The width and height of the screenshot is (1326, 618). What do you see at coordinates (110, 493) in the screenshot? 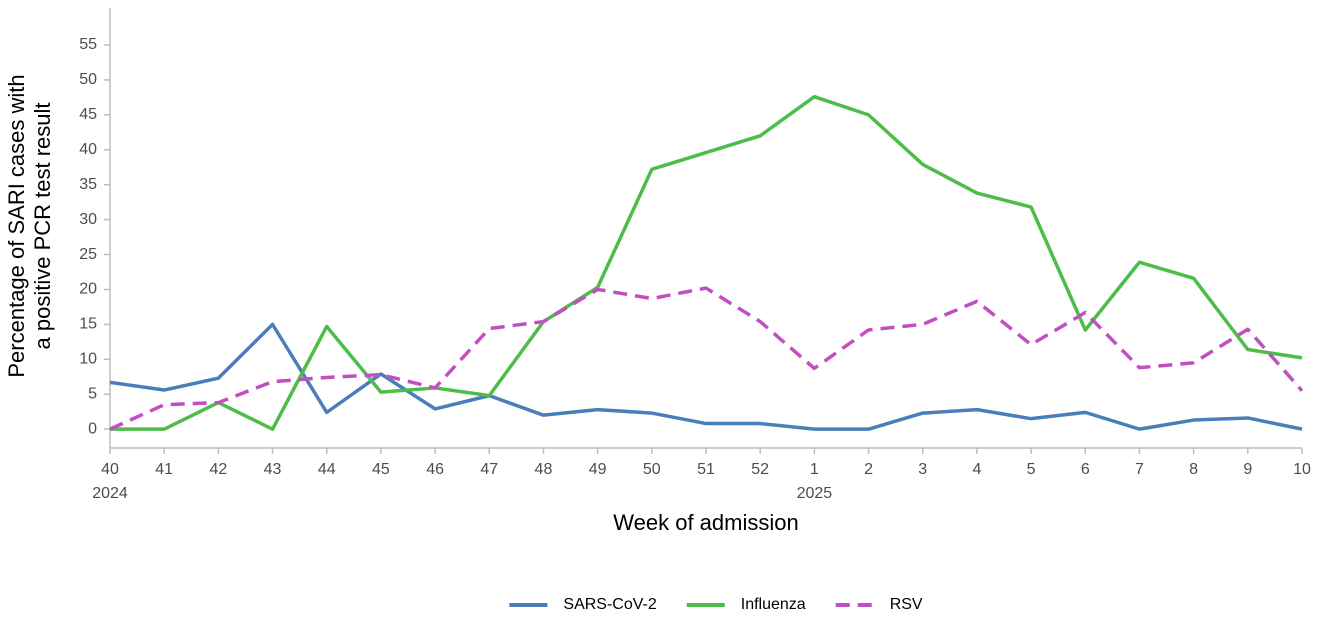
I see `year-label: 2024` at bounding box center [110, 493].